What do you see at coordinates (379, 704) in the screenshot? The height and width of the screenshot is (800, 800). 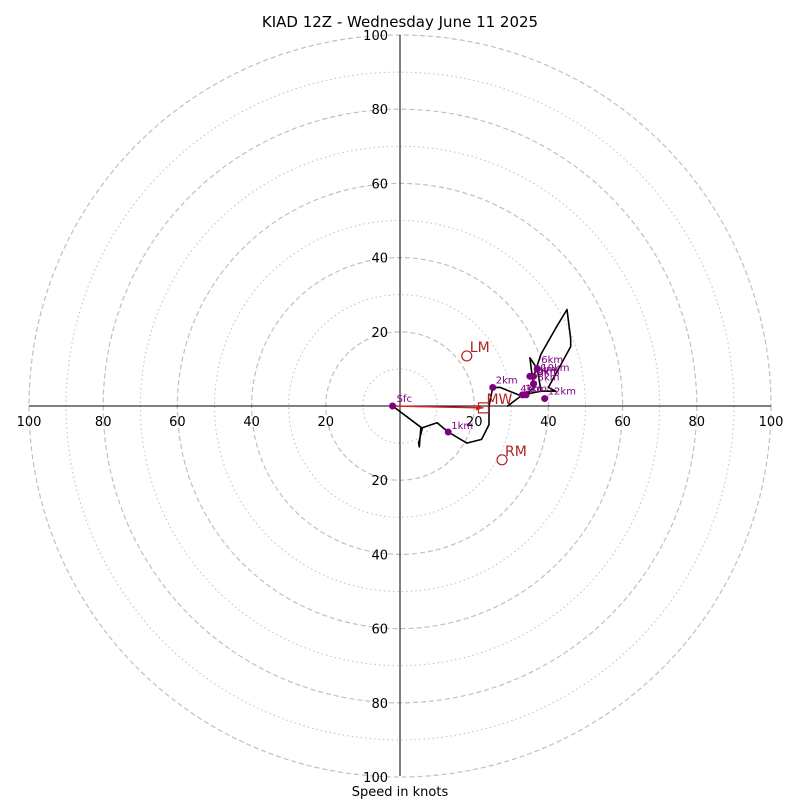 I see `tick-label-bottom-80: 80` at bounding box center [379, 704].